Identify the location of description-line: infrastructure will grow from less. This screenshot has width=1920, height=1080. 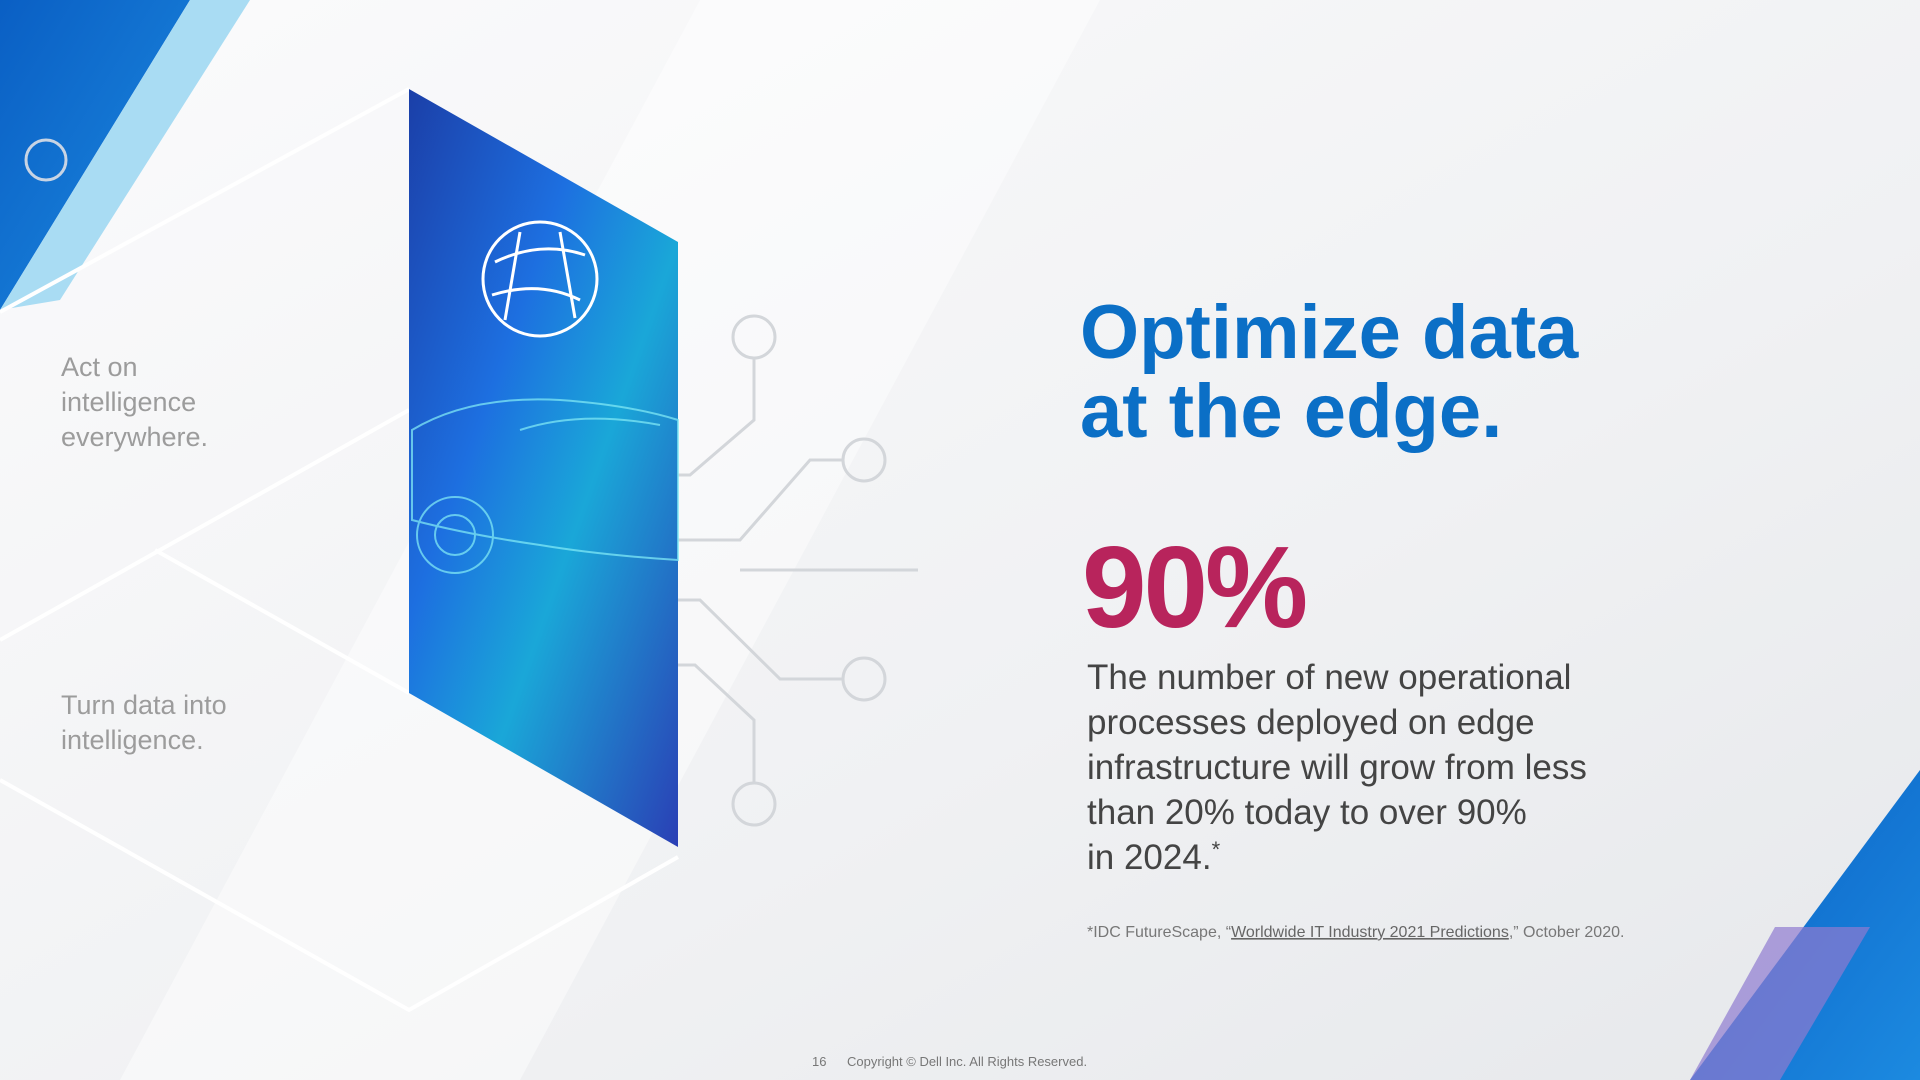
(1337, 767).